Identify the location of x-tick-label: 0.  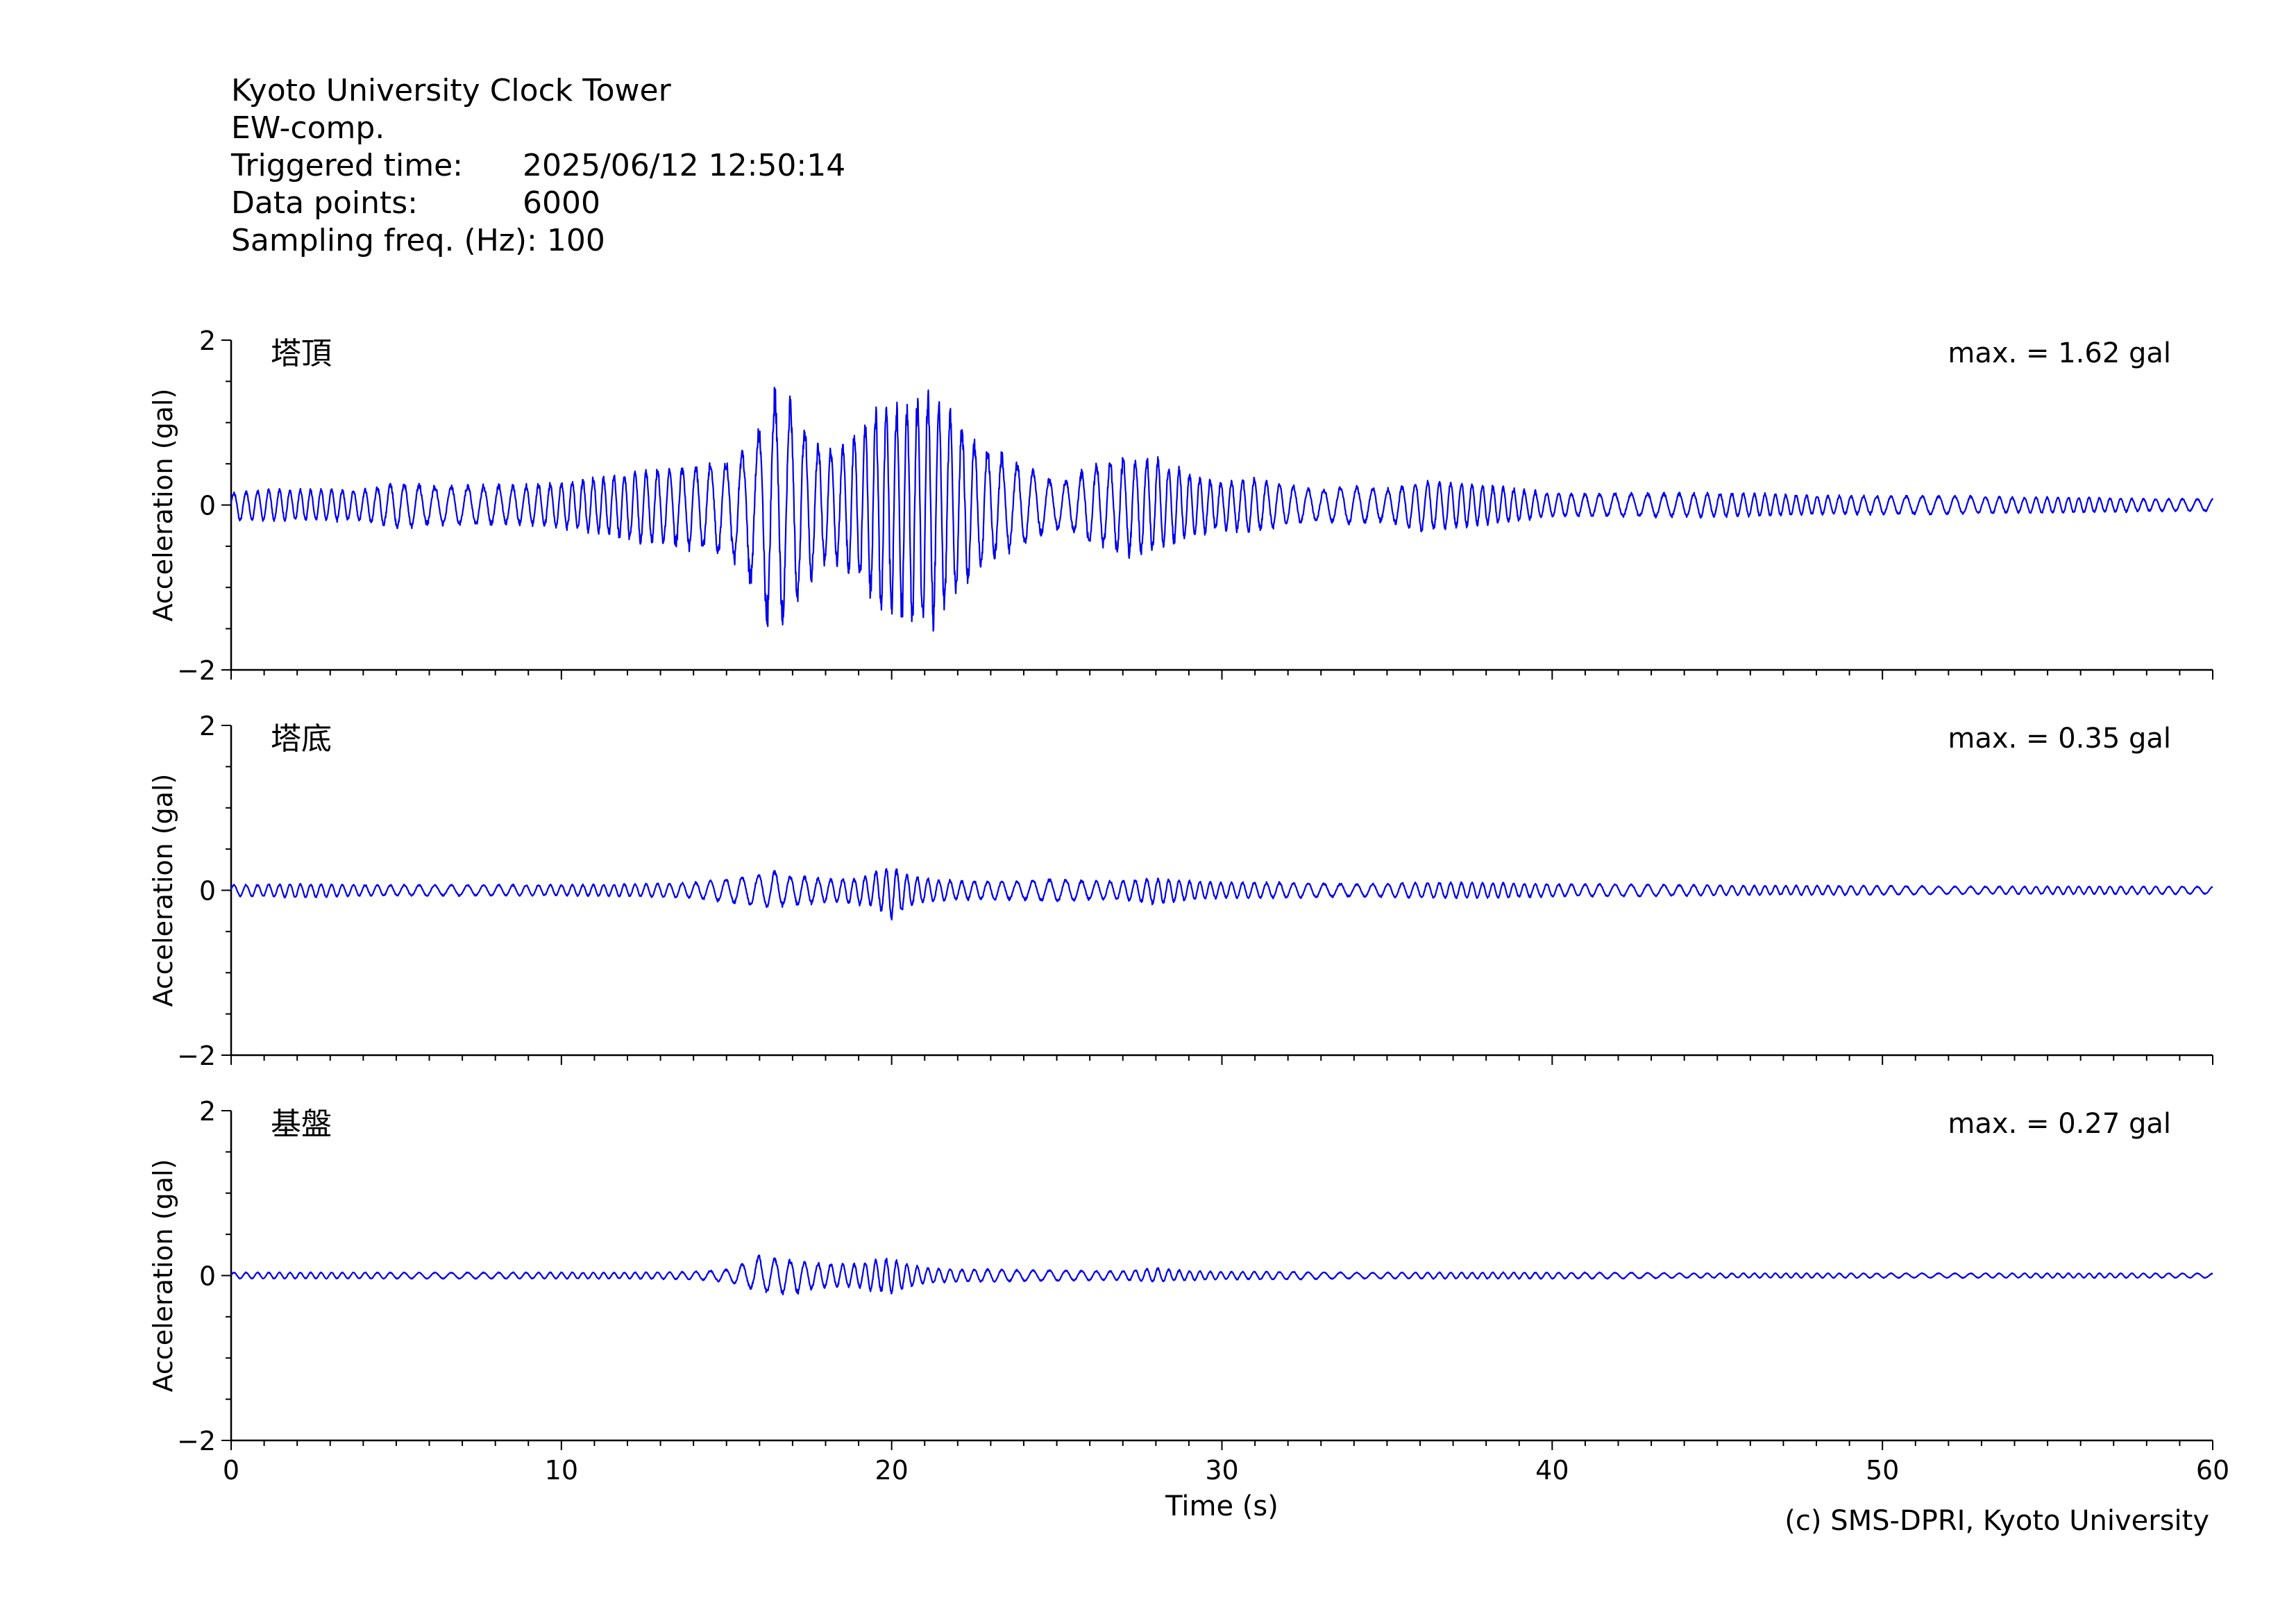
(231, 1470).